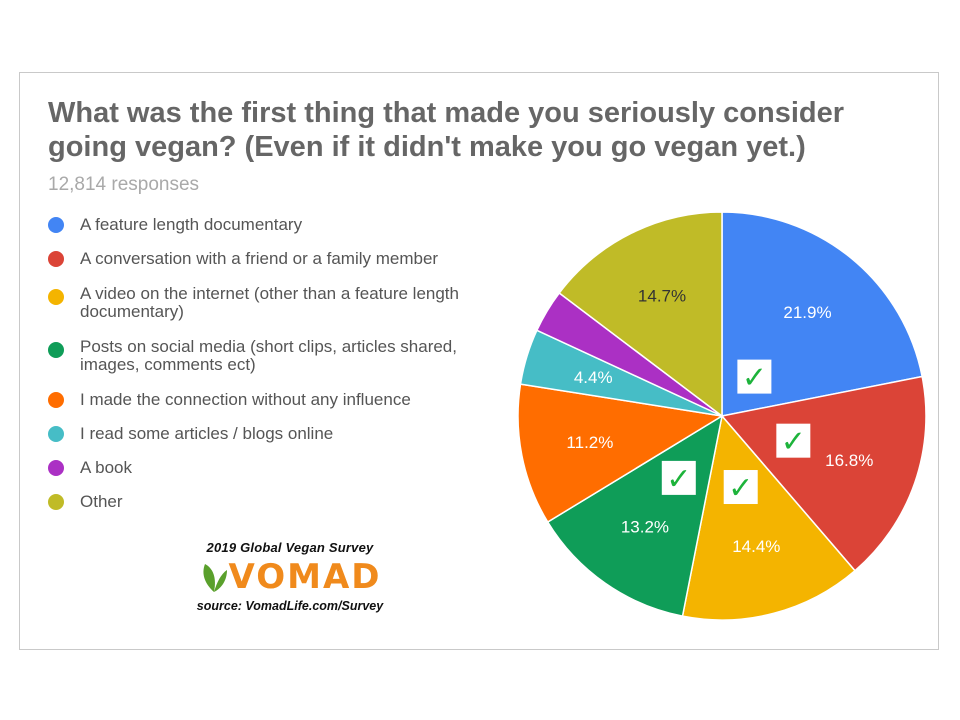 The image size is (960, 720). I want to click on survey-name: 2019 Global Vegan Survey, so click(290, 547).